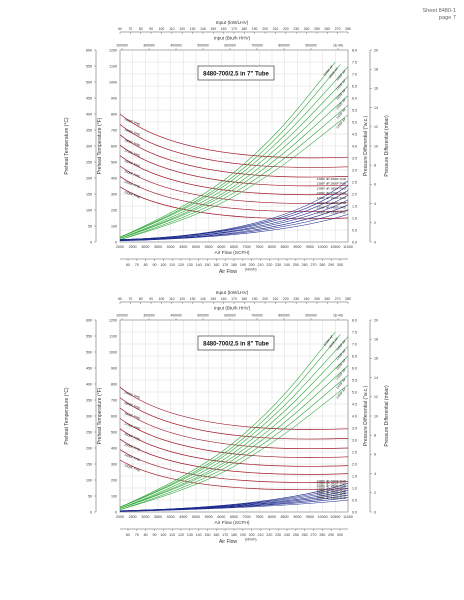 This screenshot has height=600, width=464. What do you see at coordinates (133, 416) in the screenshot?
I see `series-label-temperature: 1800F PHD` at bounding box center [133, 416].